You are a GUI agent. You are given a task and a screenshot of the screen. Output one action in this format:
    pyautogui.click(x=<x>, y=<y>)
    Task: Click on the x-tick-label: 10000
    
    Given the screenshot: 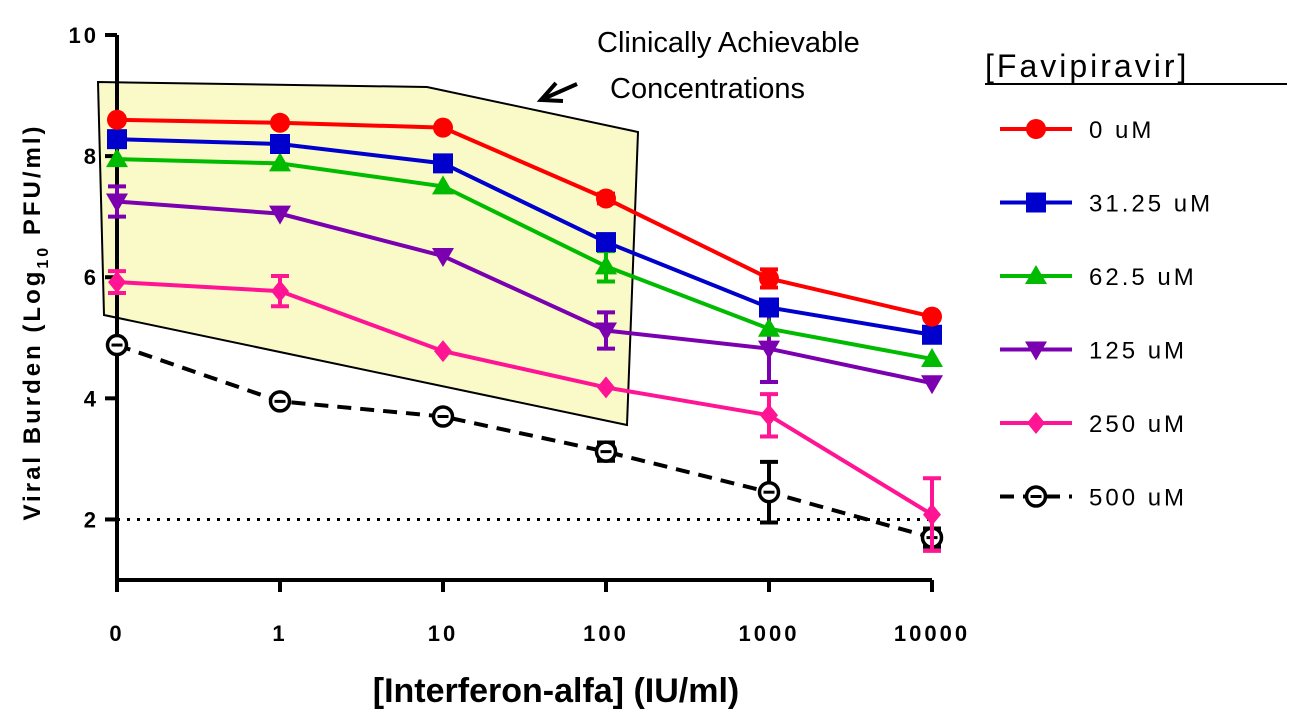 What is the action you would take?
    pyautogui.click(x=932, y=633)
    